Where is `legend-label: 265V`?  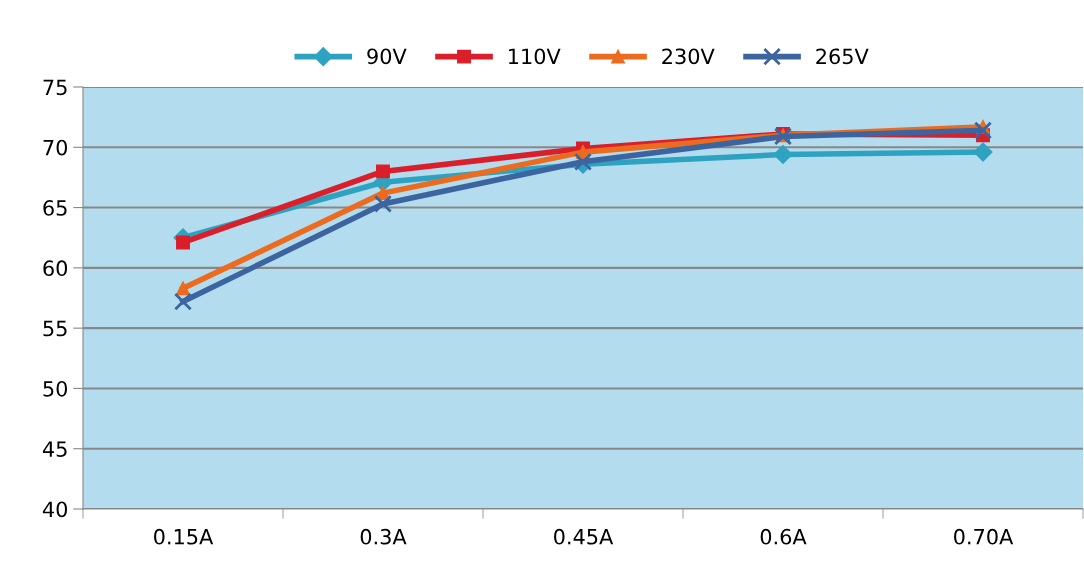 legend-label: 265V is located at coordinates (842, 56).